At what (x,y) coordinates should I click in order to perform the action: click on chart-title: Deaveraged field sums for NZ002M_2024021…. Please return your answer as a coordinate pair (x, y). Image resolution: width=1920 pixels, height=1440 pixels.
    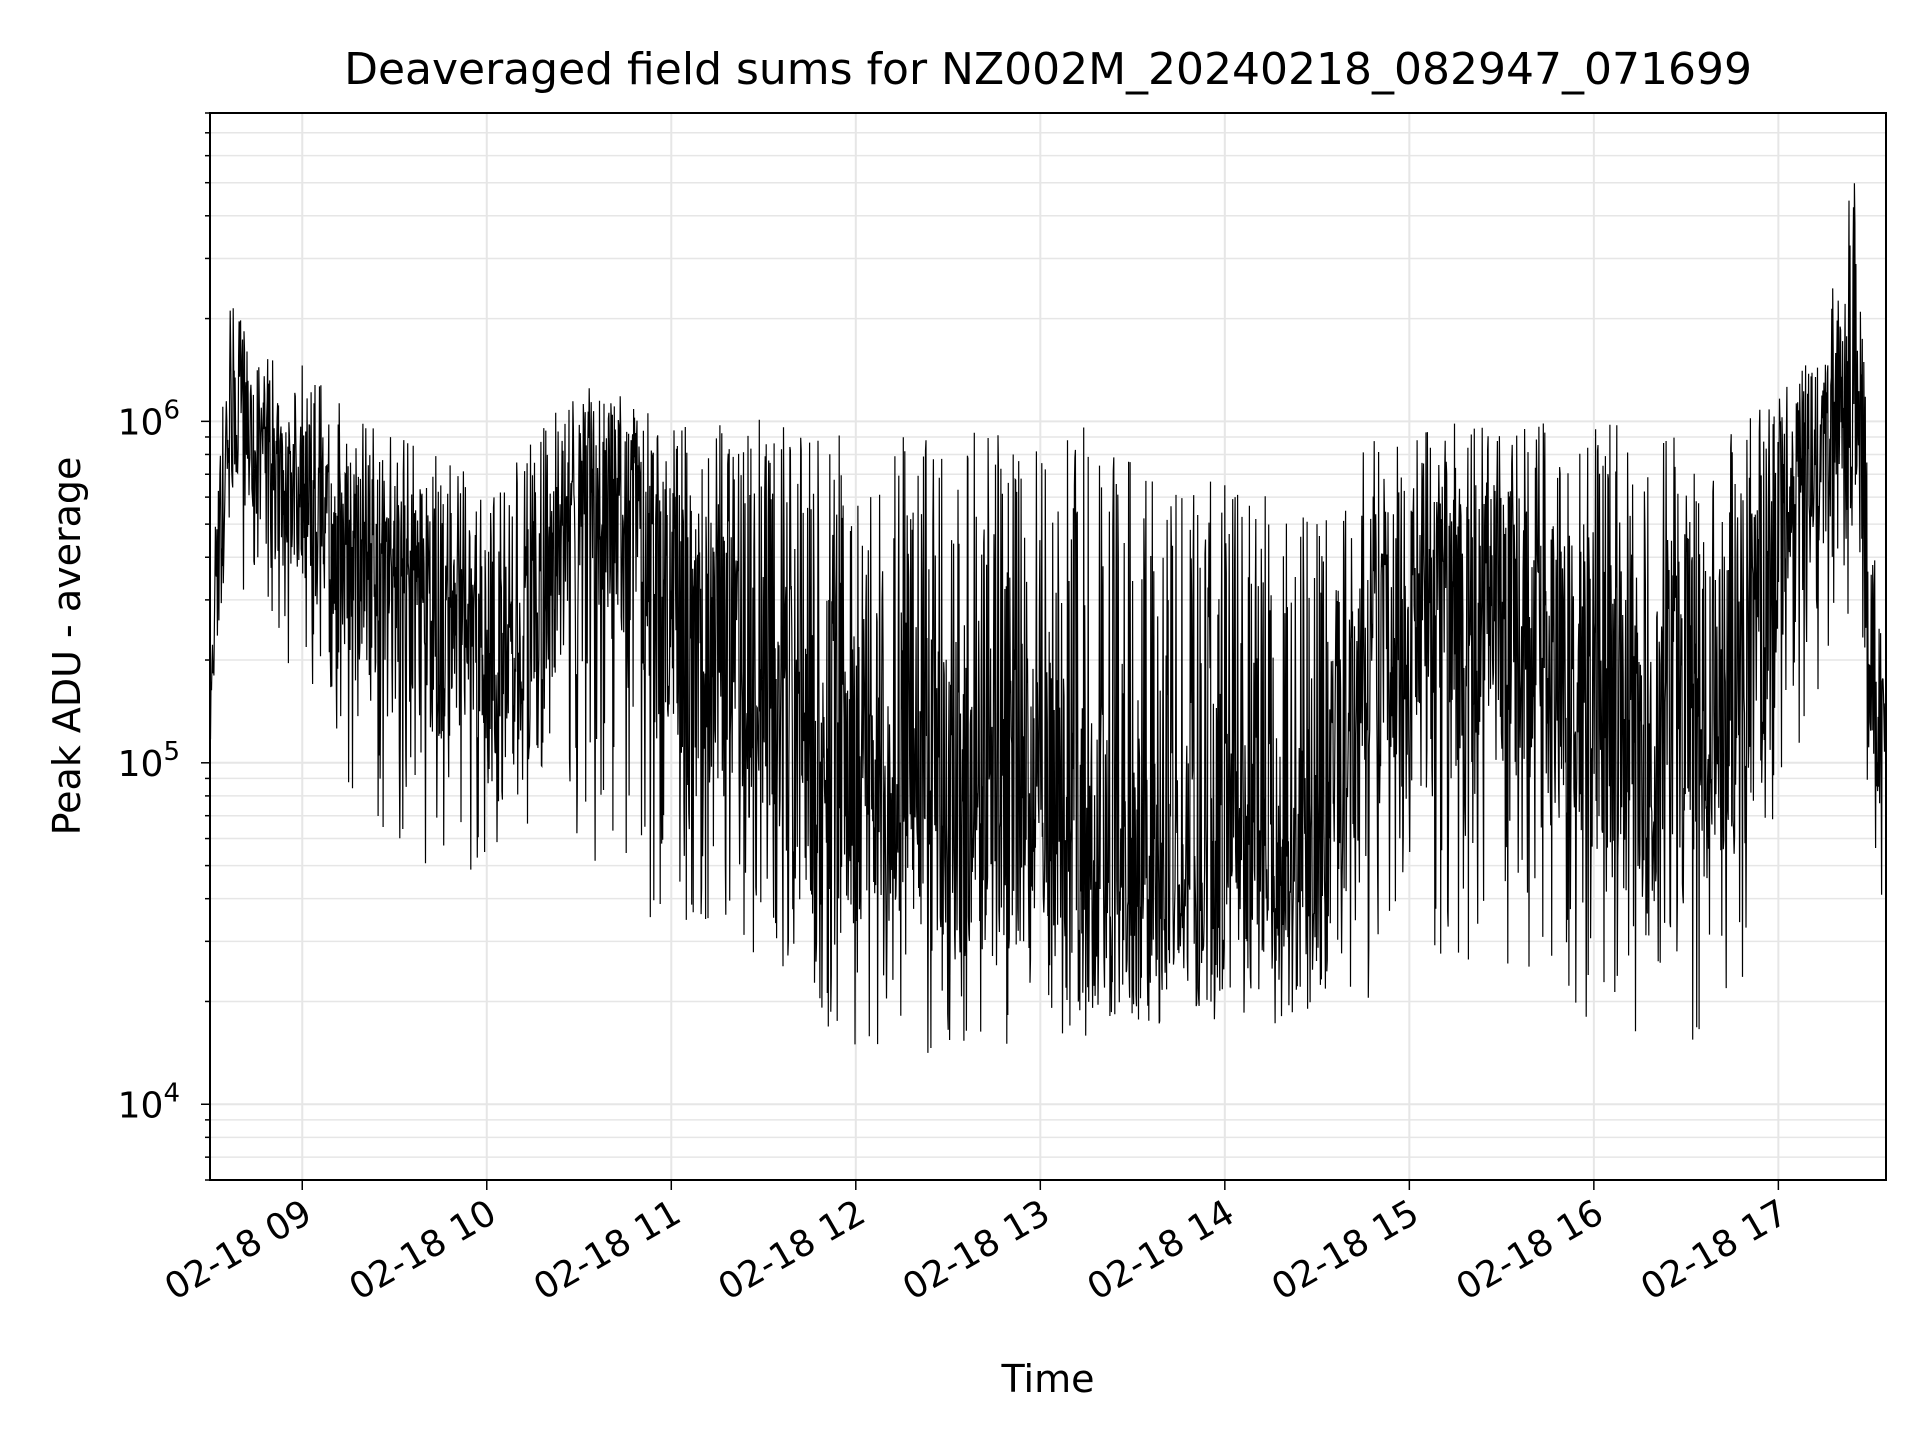
    Looking at the image, I should click on (1048, 69).